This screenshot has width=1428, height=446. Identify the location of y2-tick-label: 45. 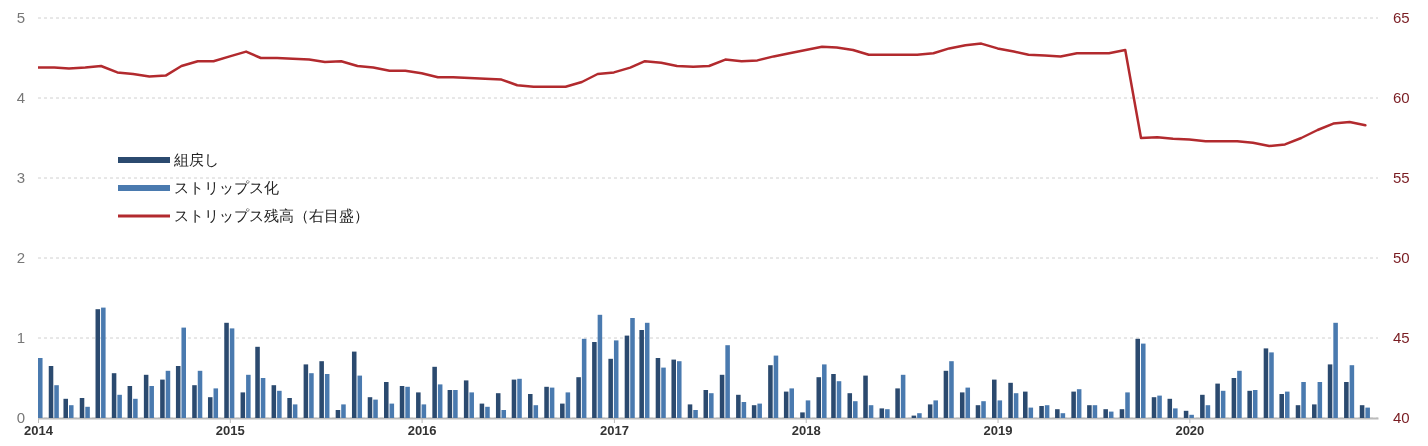
(1401, 338).